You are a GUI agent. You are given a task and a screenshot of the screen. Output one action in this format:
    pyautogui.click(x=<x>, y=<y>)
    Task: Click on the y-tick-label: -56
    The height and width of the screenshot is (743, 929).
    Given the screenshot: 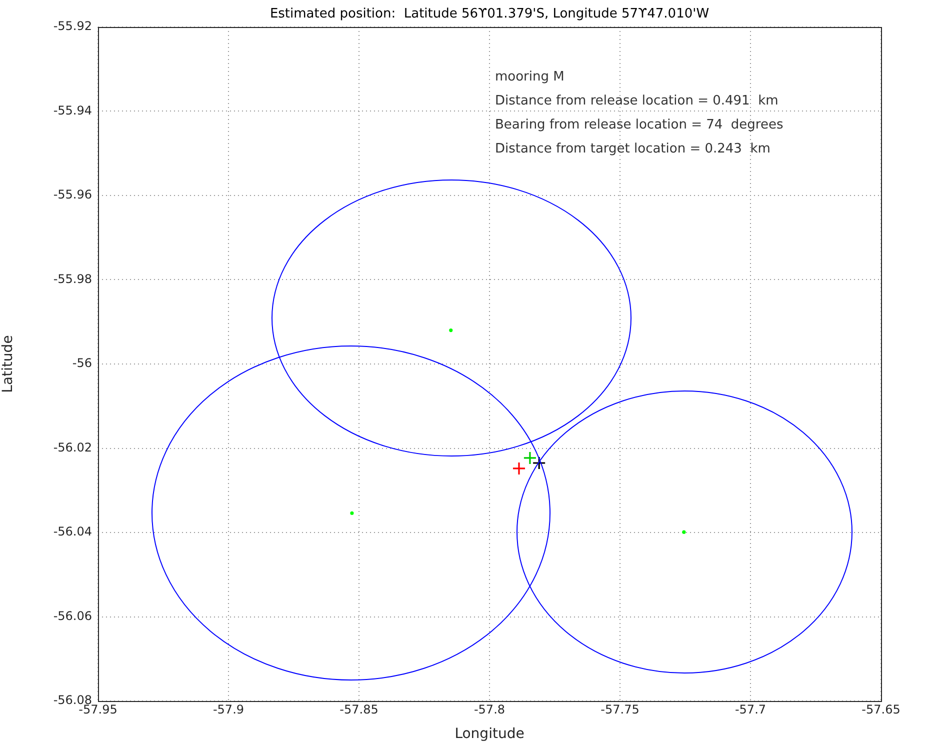 What is the action you would take?
    pyautogui.click(x=82, y=363)
    